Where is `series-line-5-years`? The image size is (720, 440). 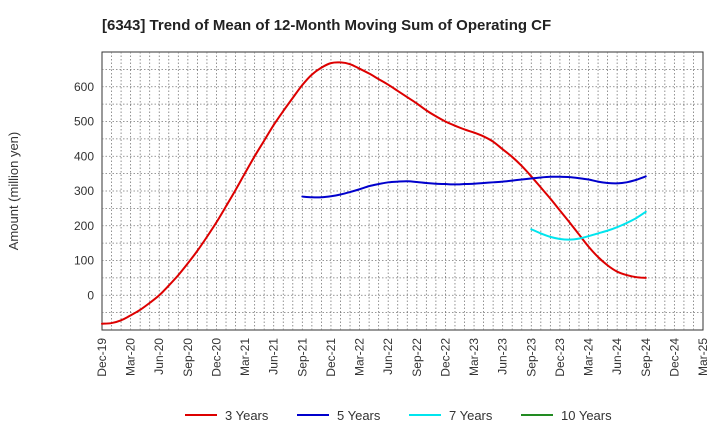
series-line-5-years is located at coordinates (474, 187).